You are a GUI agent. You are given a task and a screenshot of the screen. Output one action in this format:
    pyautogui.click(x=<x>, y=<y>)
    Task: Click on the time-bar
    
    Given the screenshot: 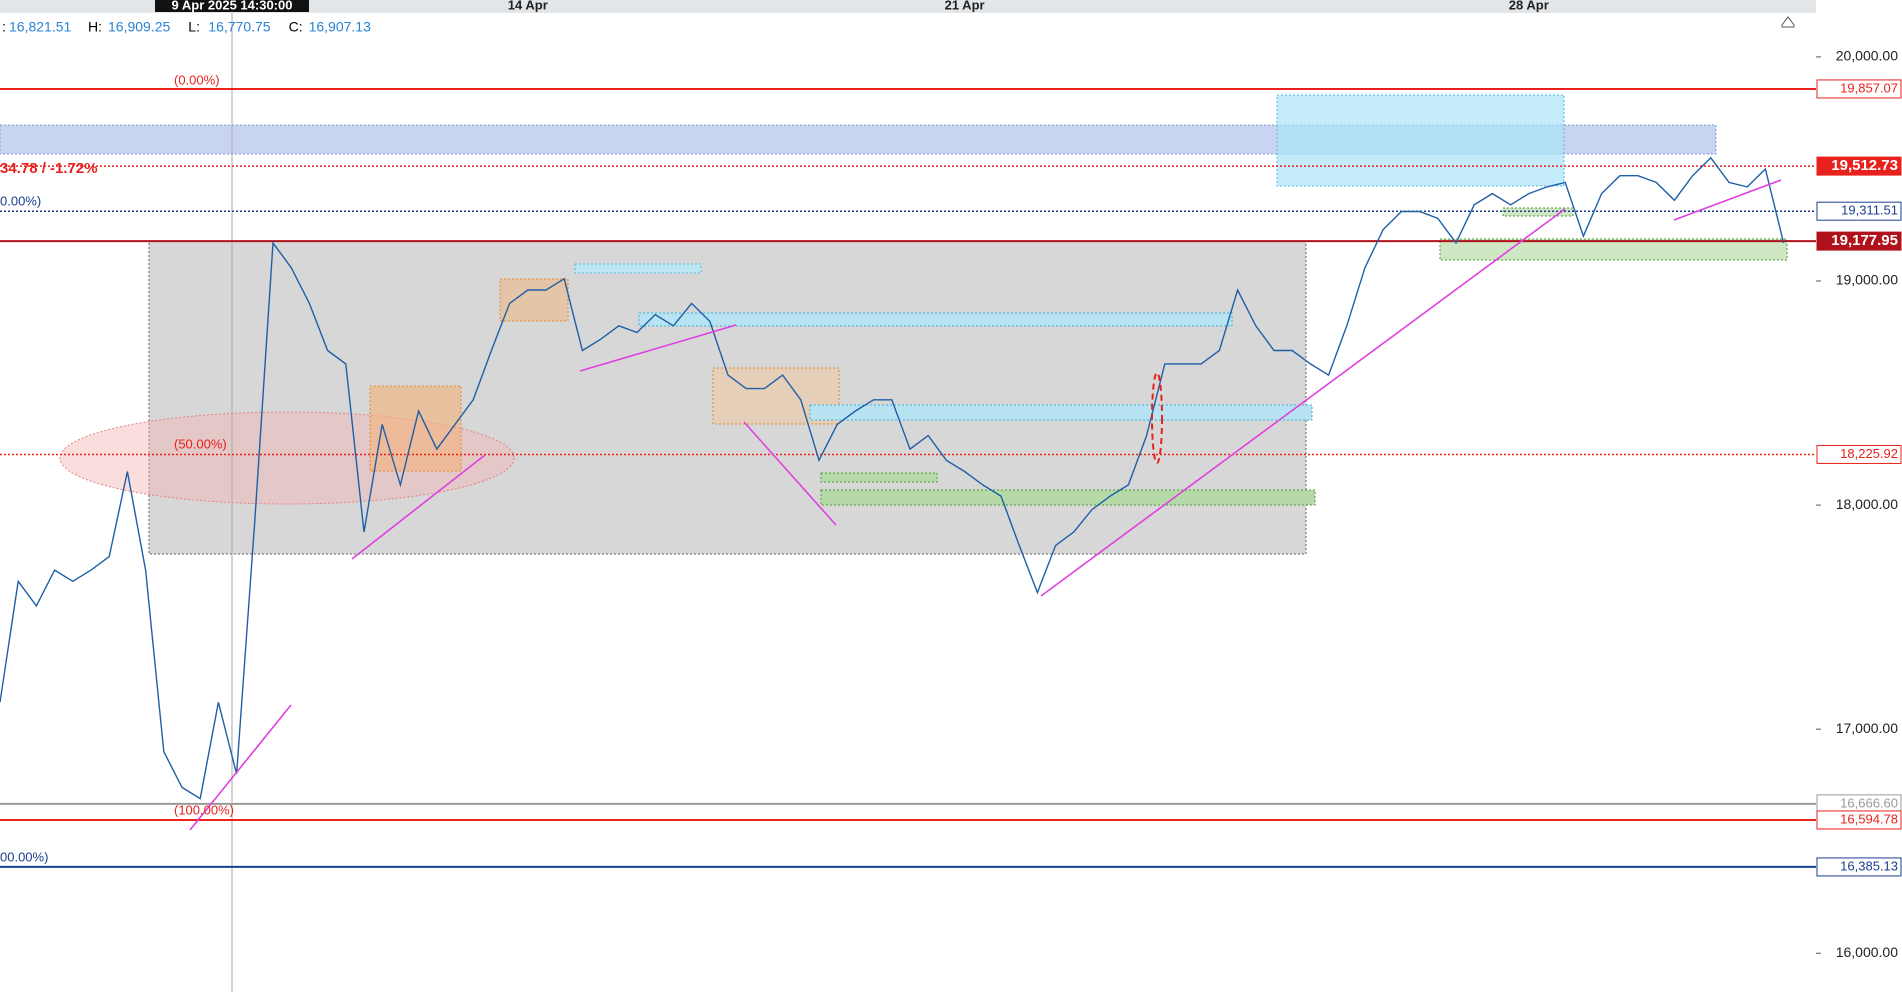 What is the action you would take?
    pyautogui.click(x=951, y=6)
    